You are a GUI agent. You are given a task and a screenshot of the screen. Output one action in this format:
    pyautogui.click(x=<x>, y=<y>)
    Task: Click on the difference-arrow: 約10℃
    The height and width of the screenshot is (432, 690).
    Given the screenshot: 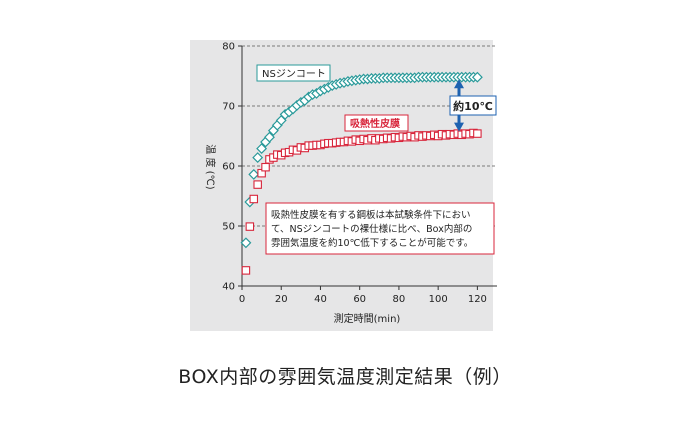 What is the action you would take?
    pyautogui.click(x=473, y=105)
    